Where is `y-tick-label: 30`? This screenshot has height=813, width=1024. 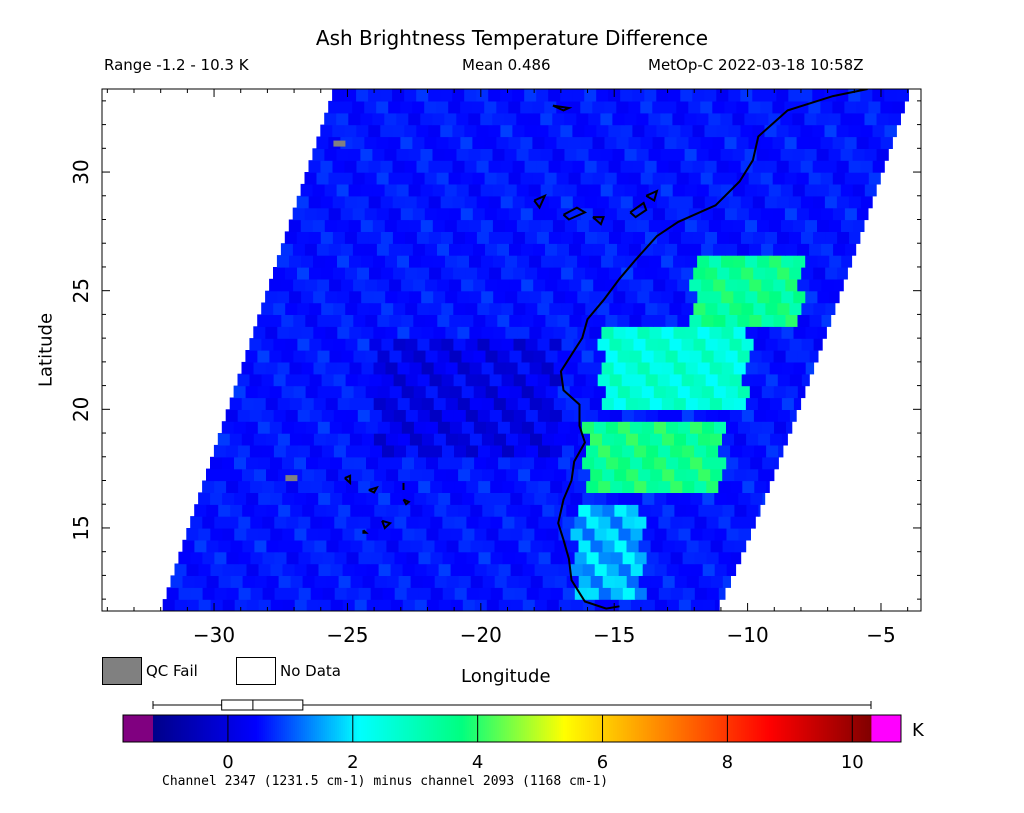
y-tick-label: 30 is located at coordinates (81, 171).